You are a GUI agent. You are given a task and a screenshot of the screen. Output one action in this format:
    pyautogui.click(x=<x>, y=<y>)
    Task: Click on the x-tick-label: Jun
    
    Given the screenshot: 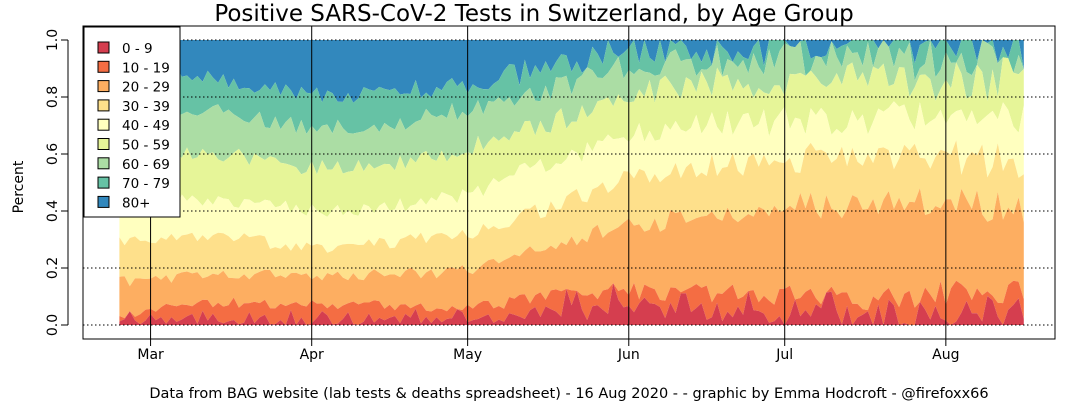 What is the action you would take?
    pyautogui.click(x=628, y=355)
    